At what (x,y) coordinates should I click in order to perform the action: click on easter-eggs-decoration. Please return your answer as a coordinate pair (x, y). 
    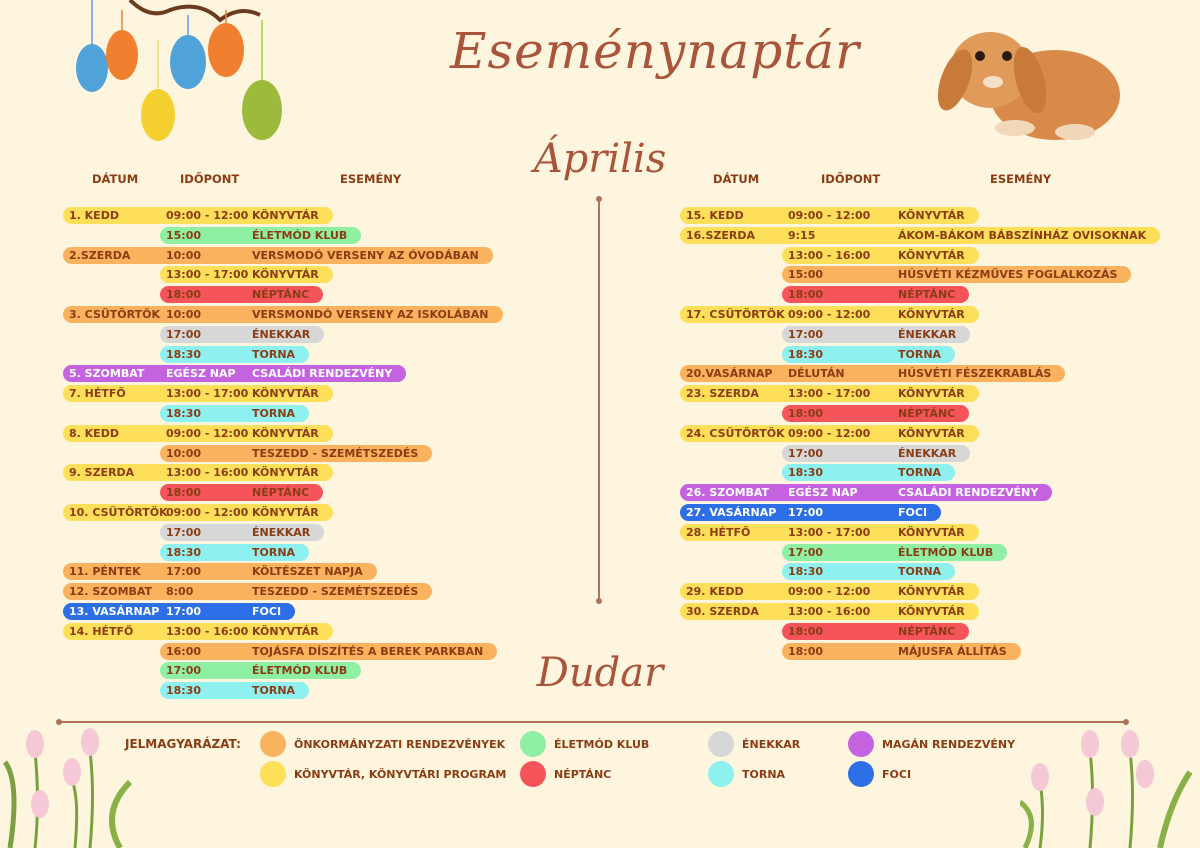
    Looking at the image, I should click on (179, 70).